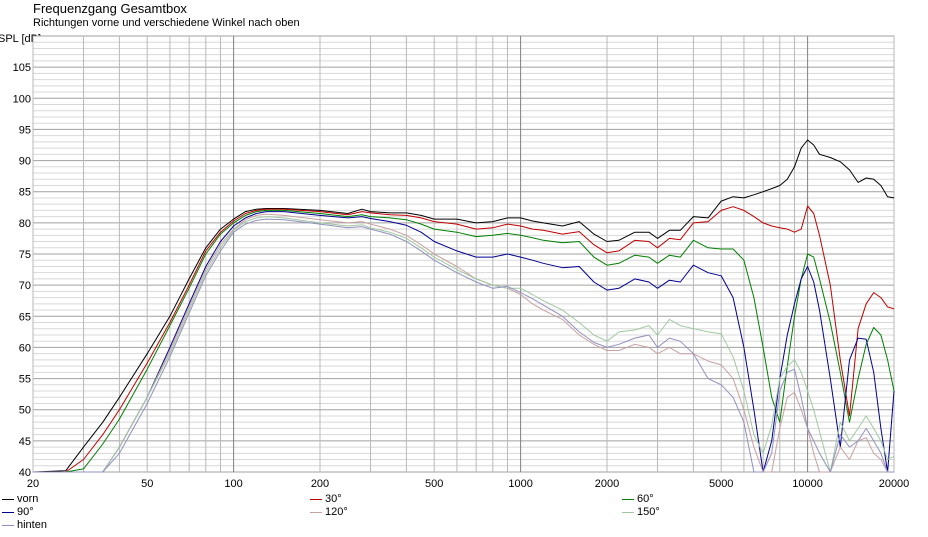 This screenshot has width=928, height=537. What do you see at coordinates (28, 499) in the screenshot?
I see `legend-label: vorn` at bounding box center [28, 499].